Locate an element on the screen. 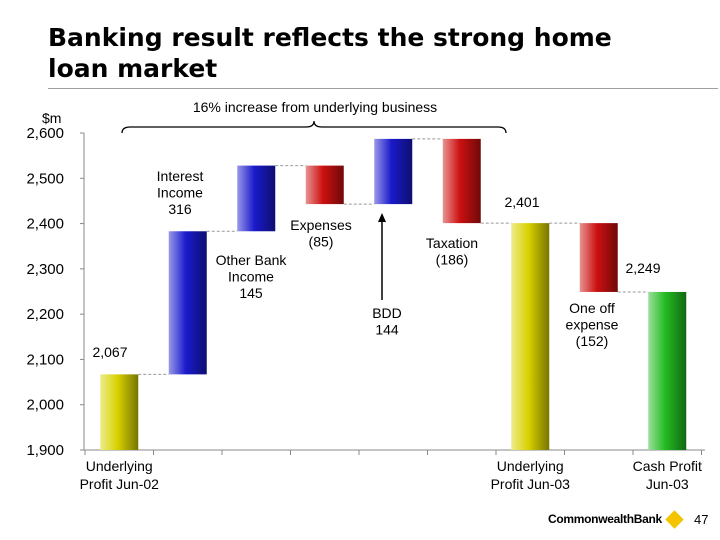 The image size is (720, 540). diamond-logo-icon is located at coordinates (674, 519).